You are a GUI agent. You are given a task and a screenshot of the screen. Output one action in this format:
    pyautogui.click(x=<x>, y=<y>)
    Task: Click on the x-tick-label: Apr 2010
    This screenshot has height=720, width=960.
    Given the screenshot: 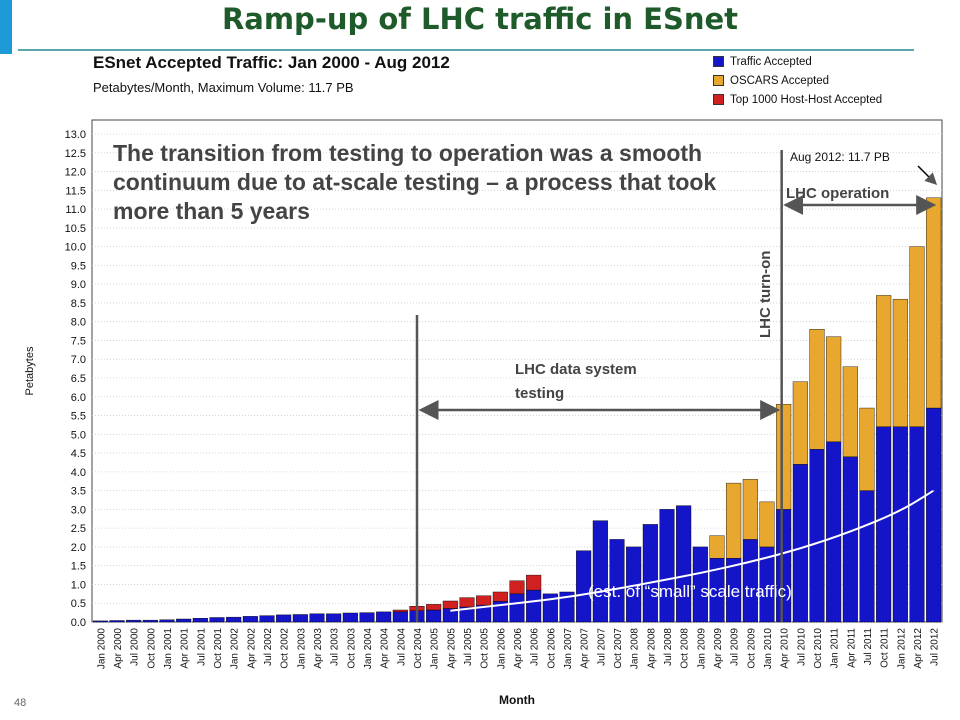 What is the action you would take?
    pyautogui.click(x=785, y=648)
    